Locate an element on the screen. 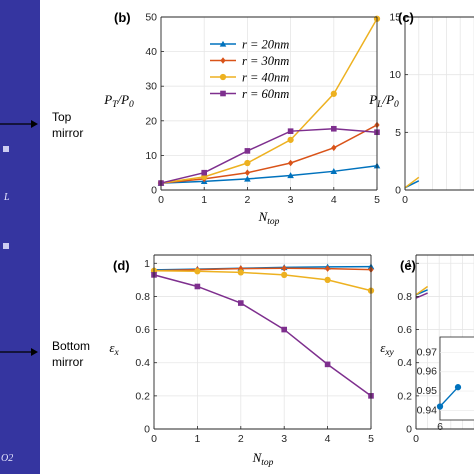 The height and width of the screenshot is (474, 474). panel-label: (d) is located at coordinates (121, 265).